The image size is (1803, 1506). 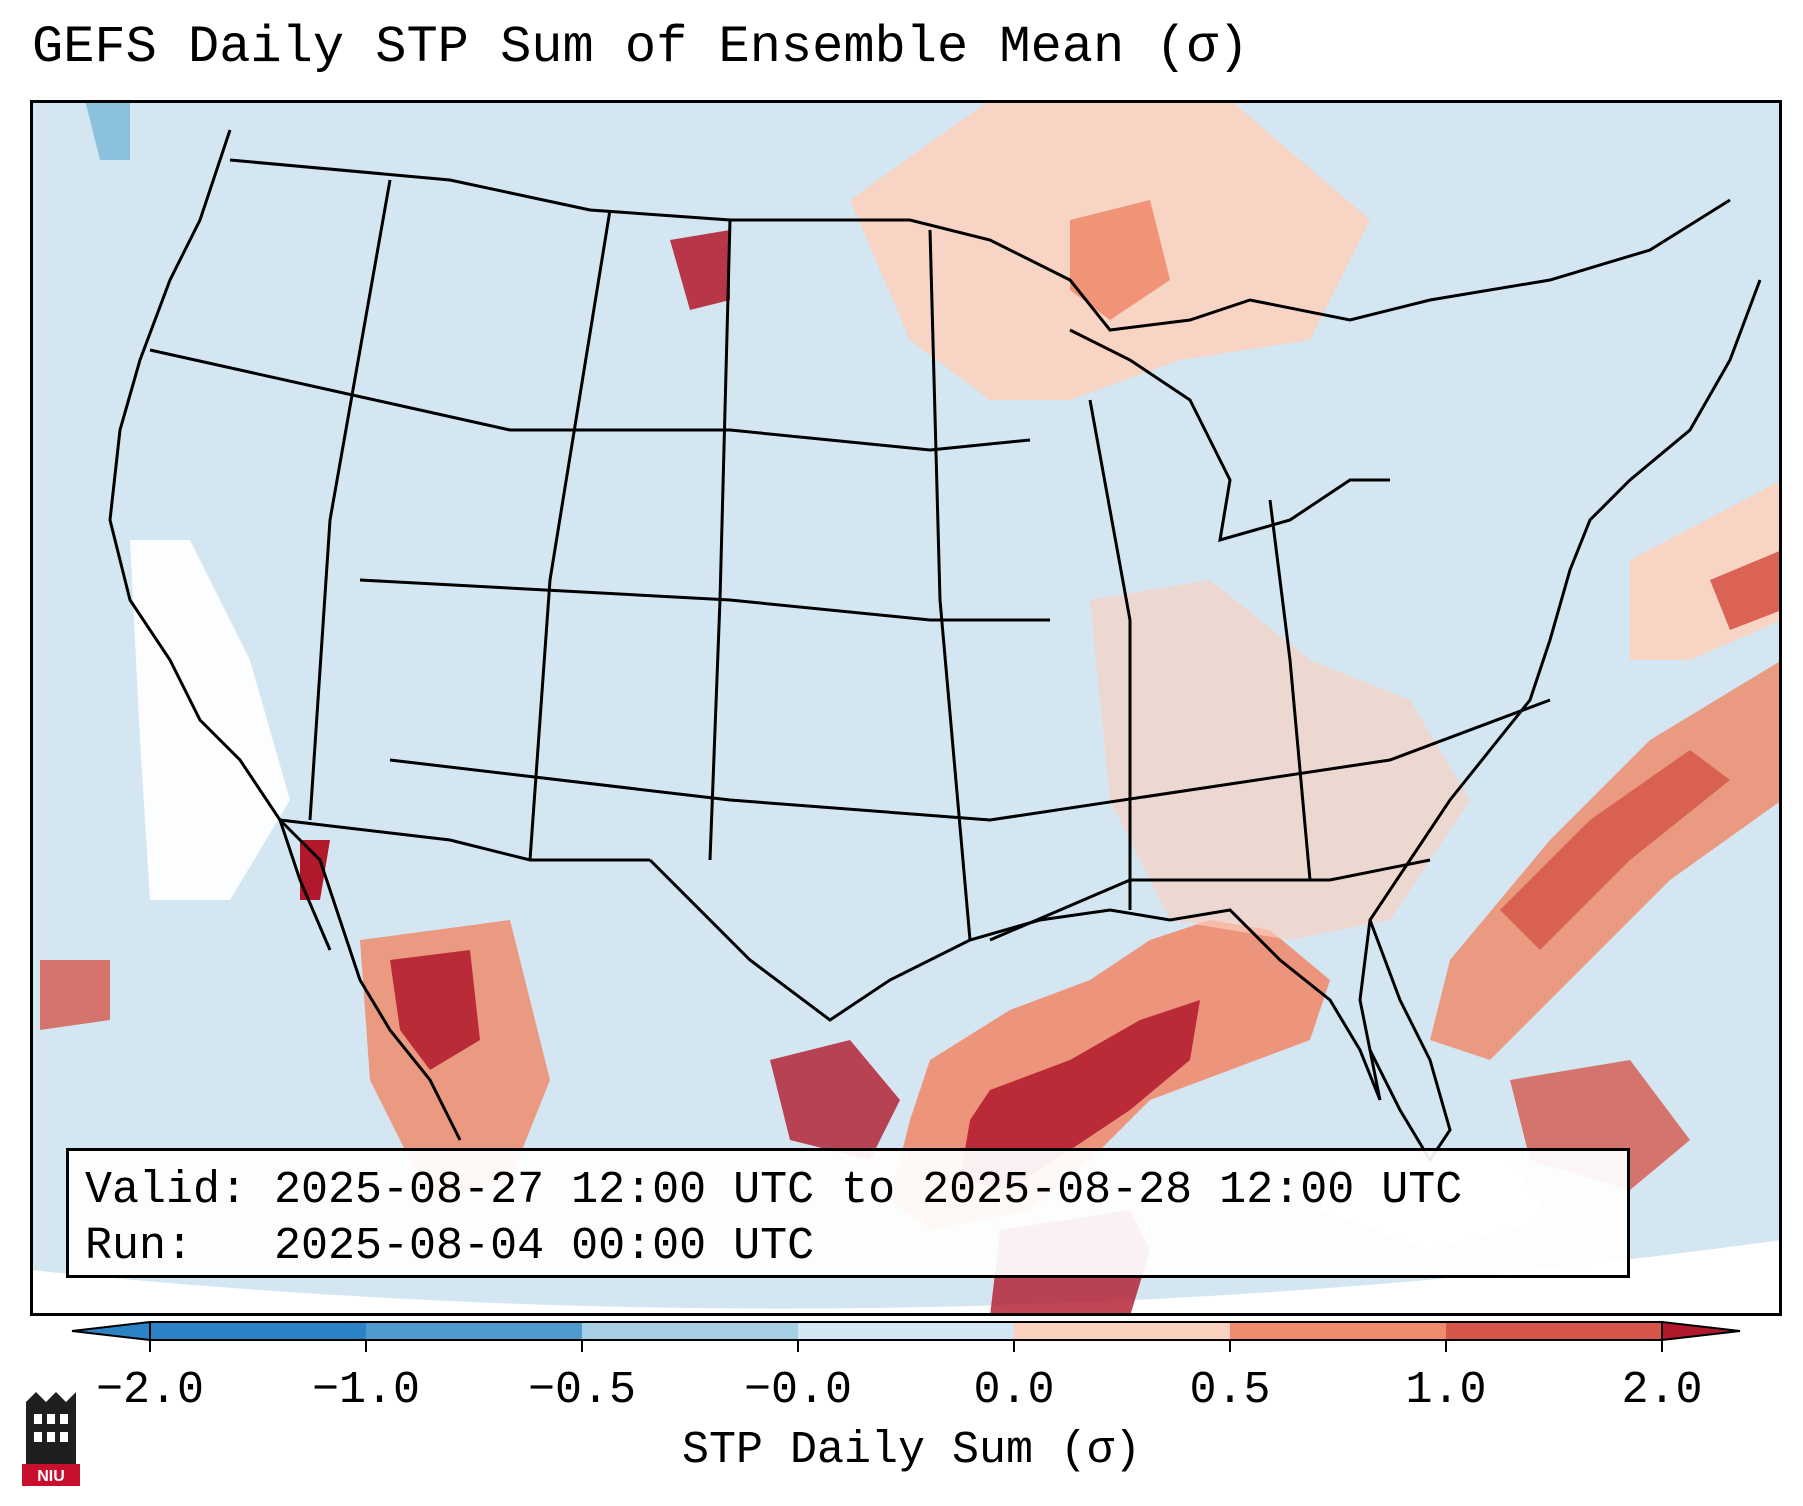 I want to click on colorbar-extend-low, so click(x=111, y=1331).